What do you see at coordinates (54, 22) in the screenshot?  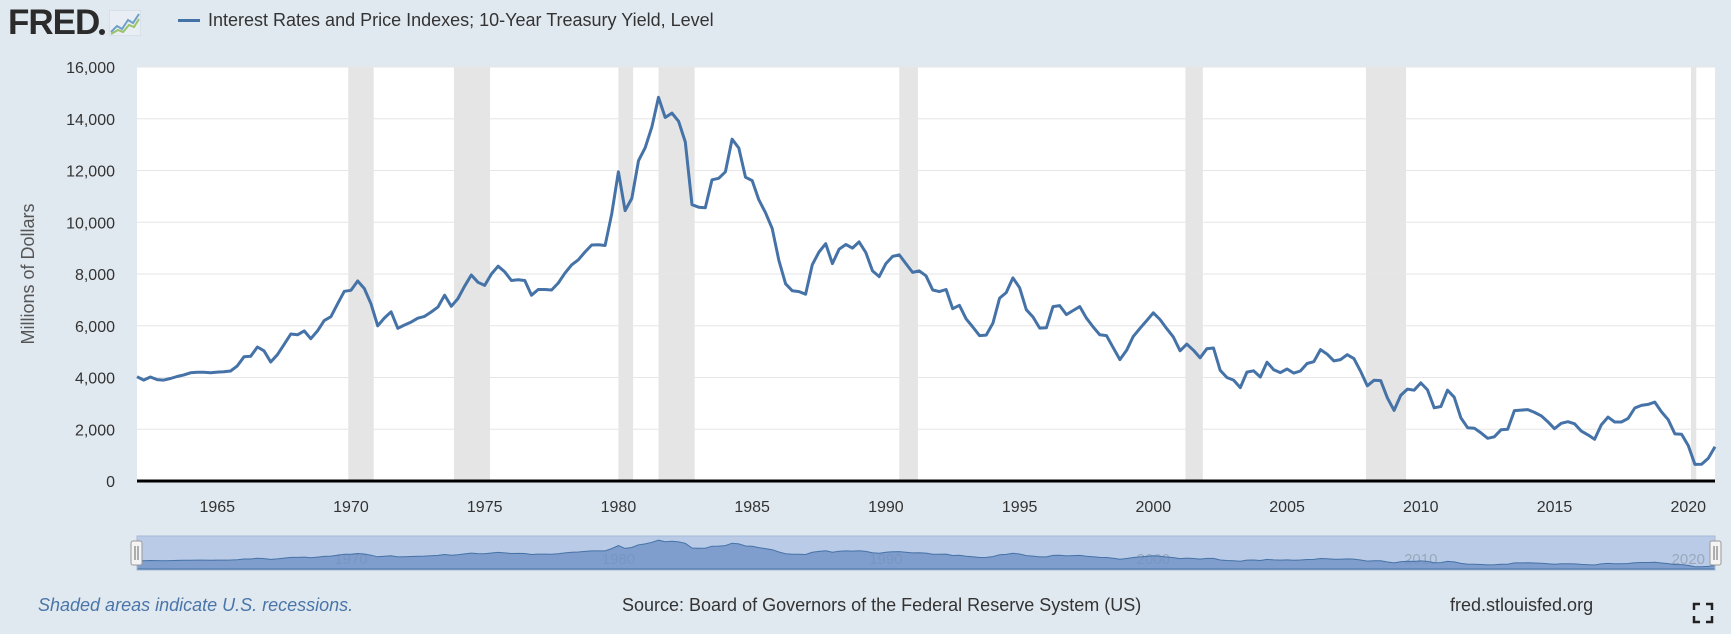 I see `logo-text: FRED` at bounding box center [54, 22].